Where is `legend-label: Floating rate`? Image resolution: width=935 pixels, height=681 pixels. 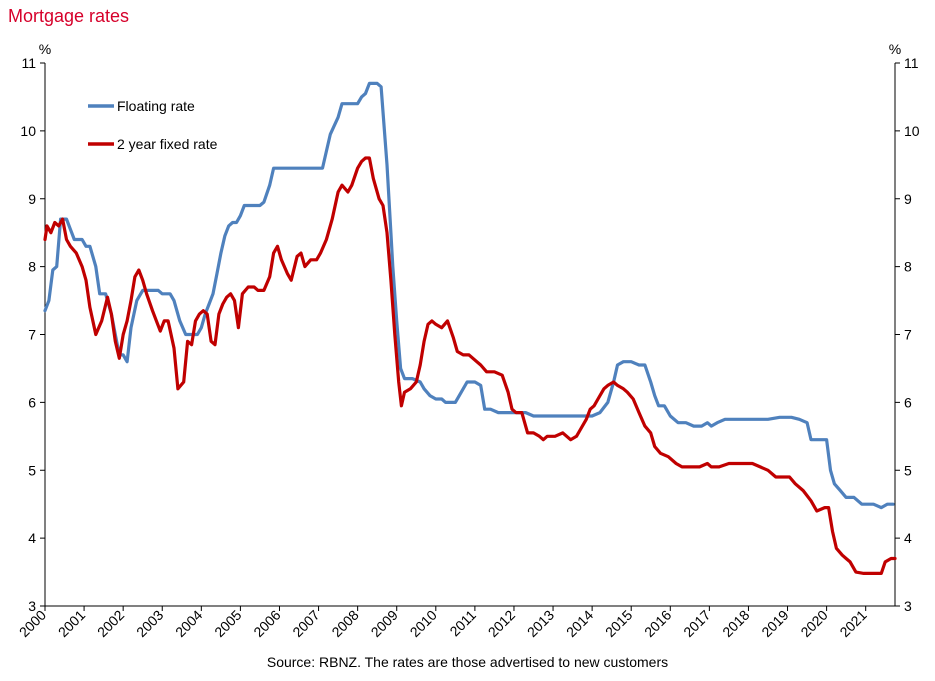 legend-label: Floating rate is located at coordinates (156, 106).